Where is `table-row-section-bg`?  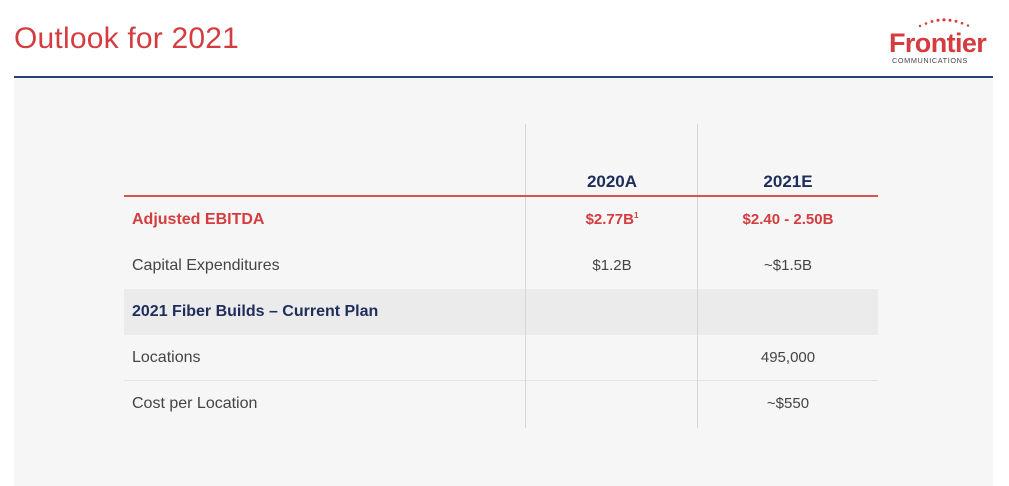
table-row-section-bg is located at coordinates (501, 312).